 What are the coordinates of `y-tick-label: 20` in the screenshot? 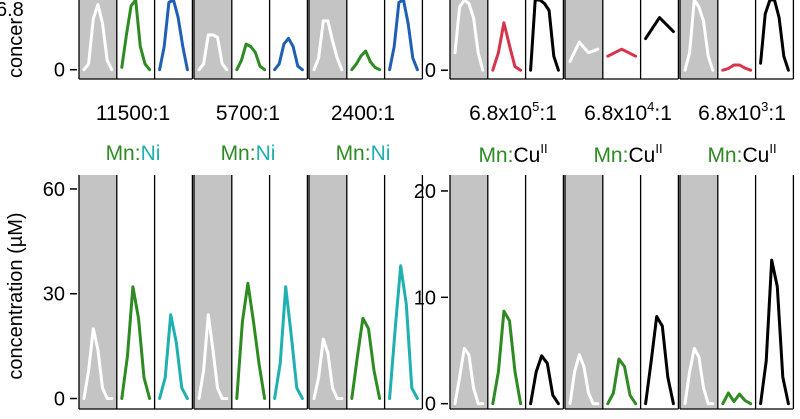 It's located at (425, 192).